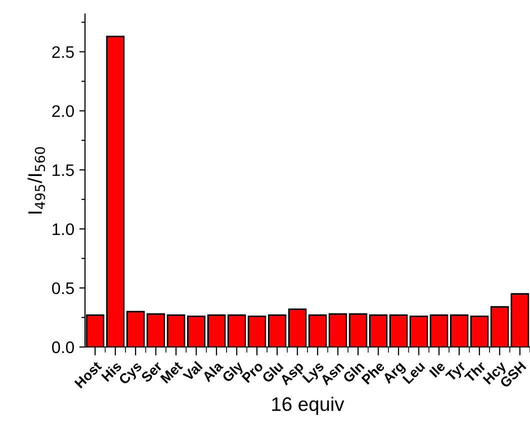 This screenshot has width=530, height=430. I want to click on y-tick-label: 0.0, so click(63, 347).